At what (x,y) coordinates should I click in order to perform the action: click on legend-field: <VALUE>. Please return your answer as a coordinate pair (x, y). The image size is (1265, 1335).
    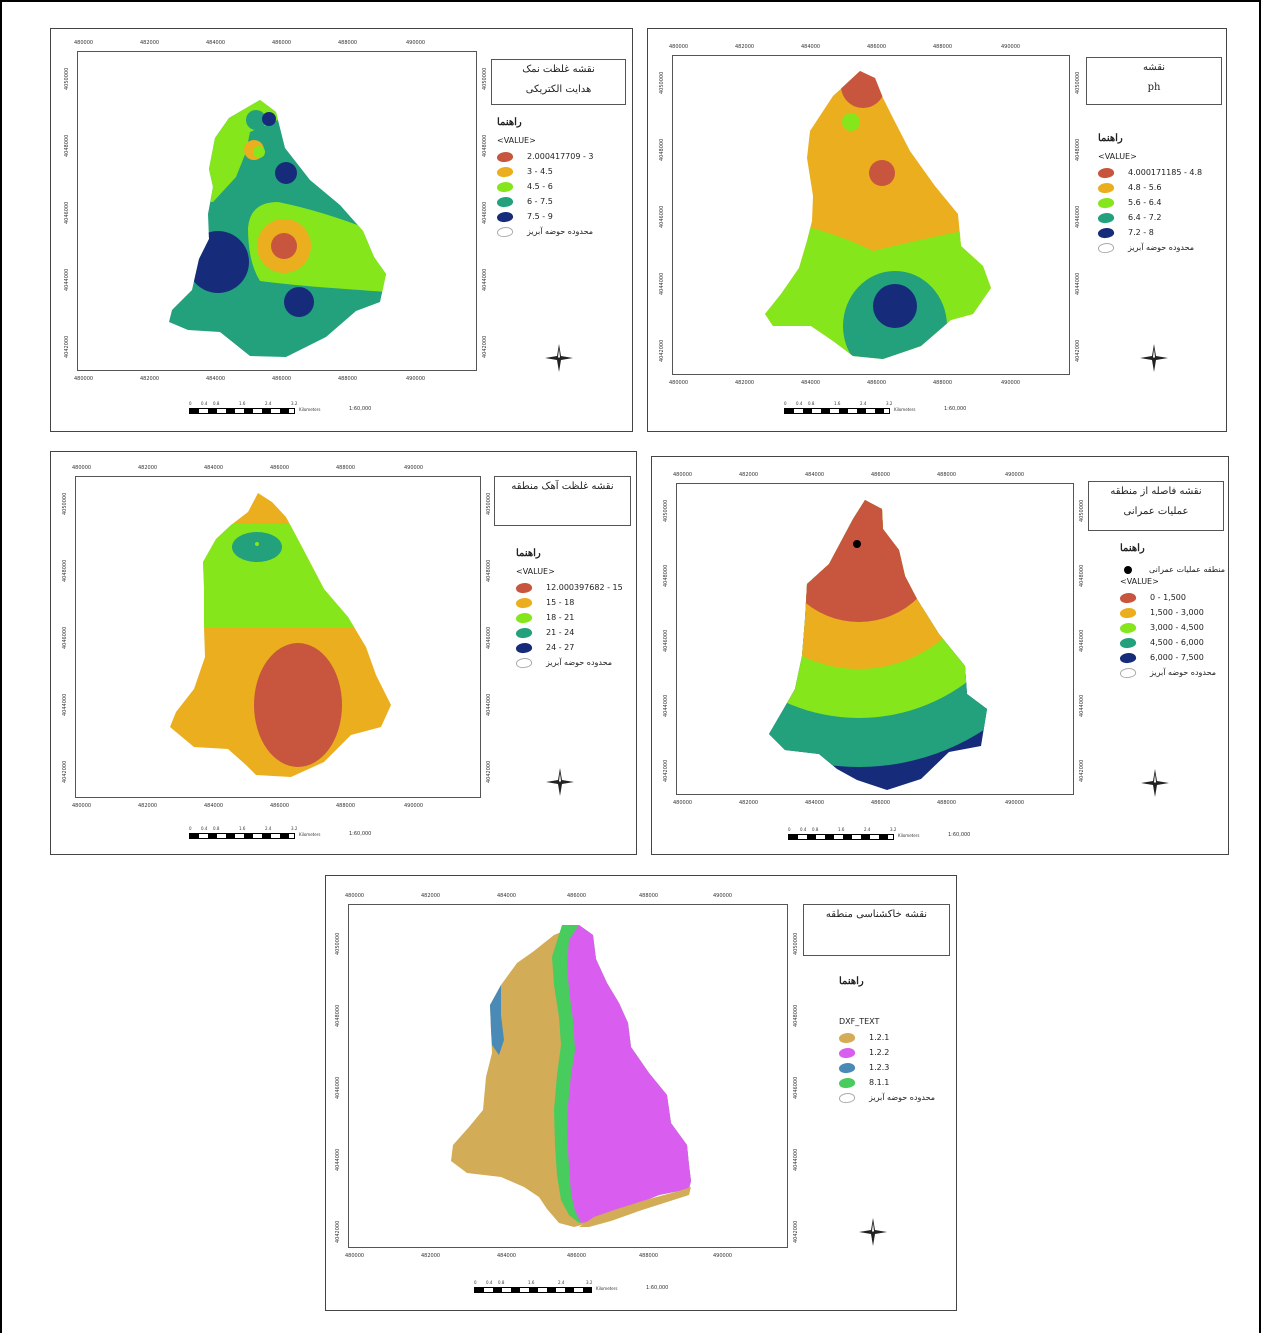
    Looking at the image, I should click on (1139, 581).